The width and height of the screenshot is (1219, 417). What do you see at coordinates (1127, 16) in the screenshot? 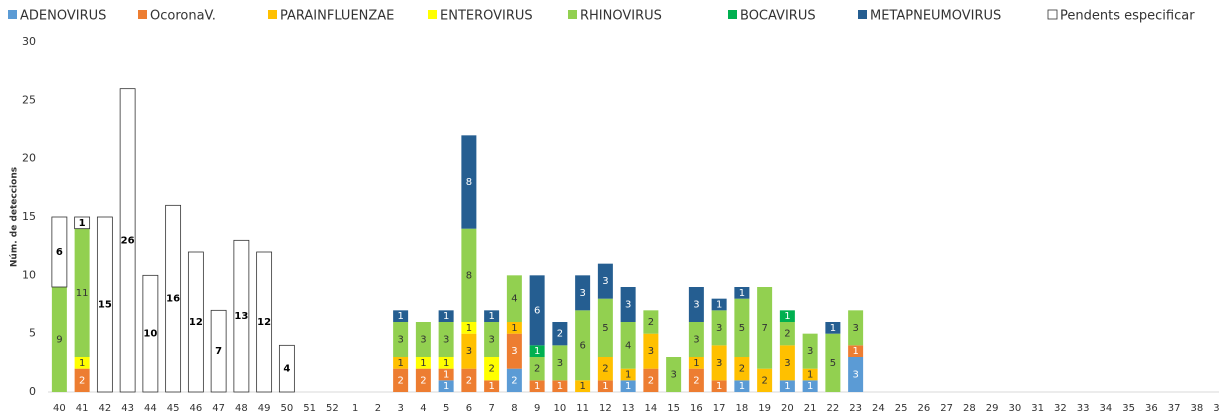
I see `legend-label: Pendents especificar` at bounding box center [1127, 16].